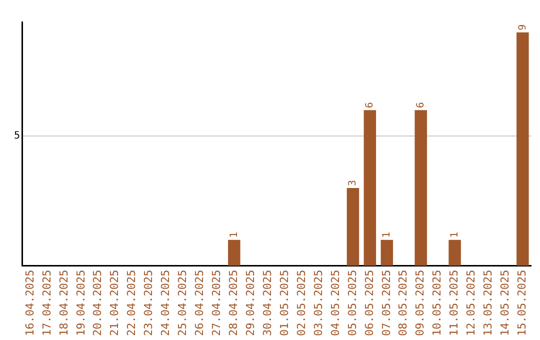  Describe the element at coordinates (301, 303) in the screenshot. I see `x-tick-label: 02.05.2025` at that location.